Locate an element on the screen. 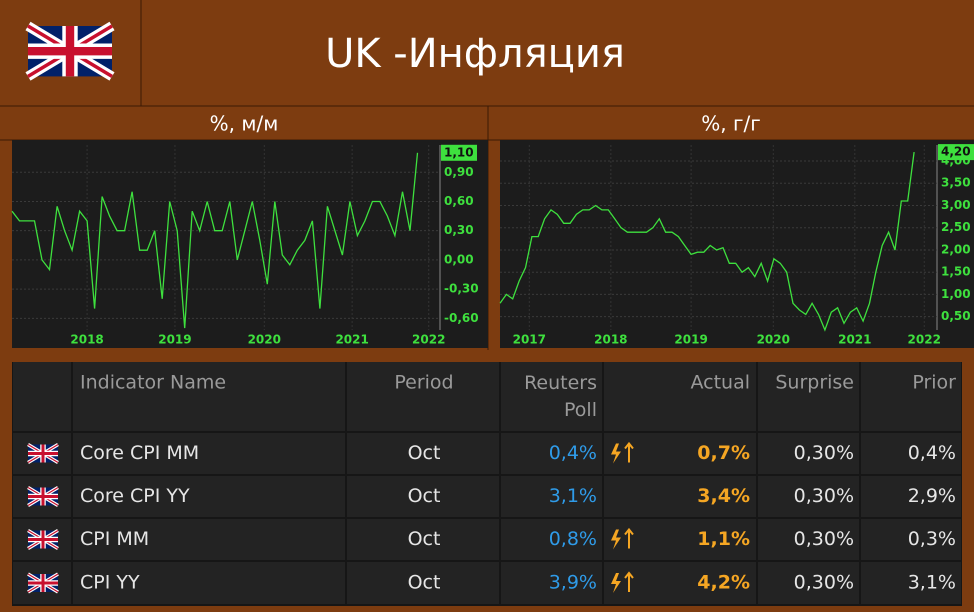 The image size is (974, 612). poll: 3,1% is located at coordinates (573, 496).